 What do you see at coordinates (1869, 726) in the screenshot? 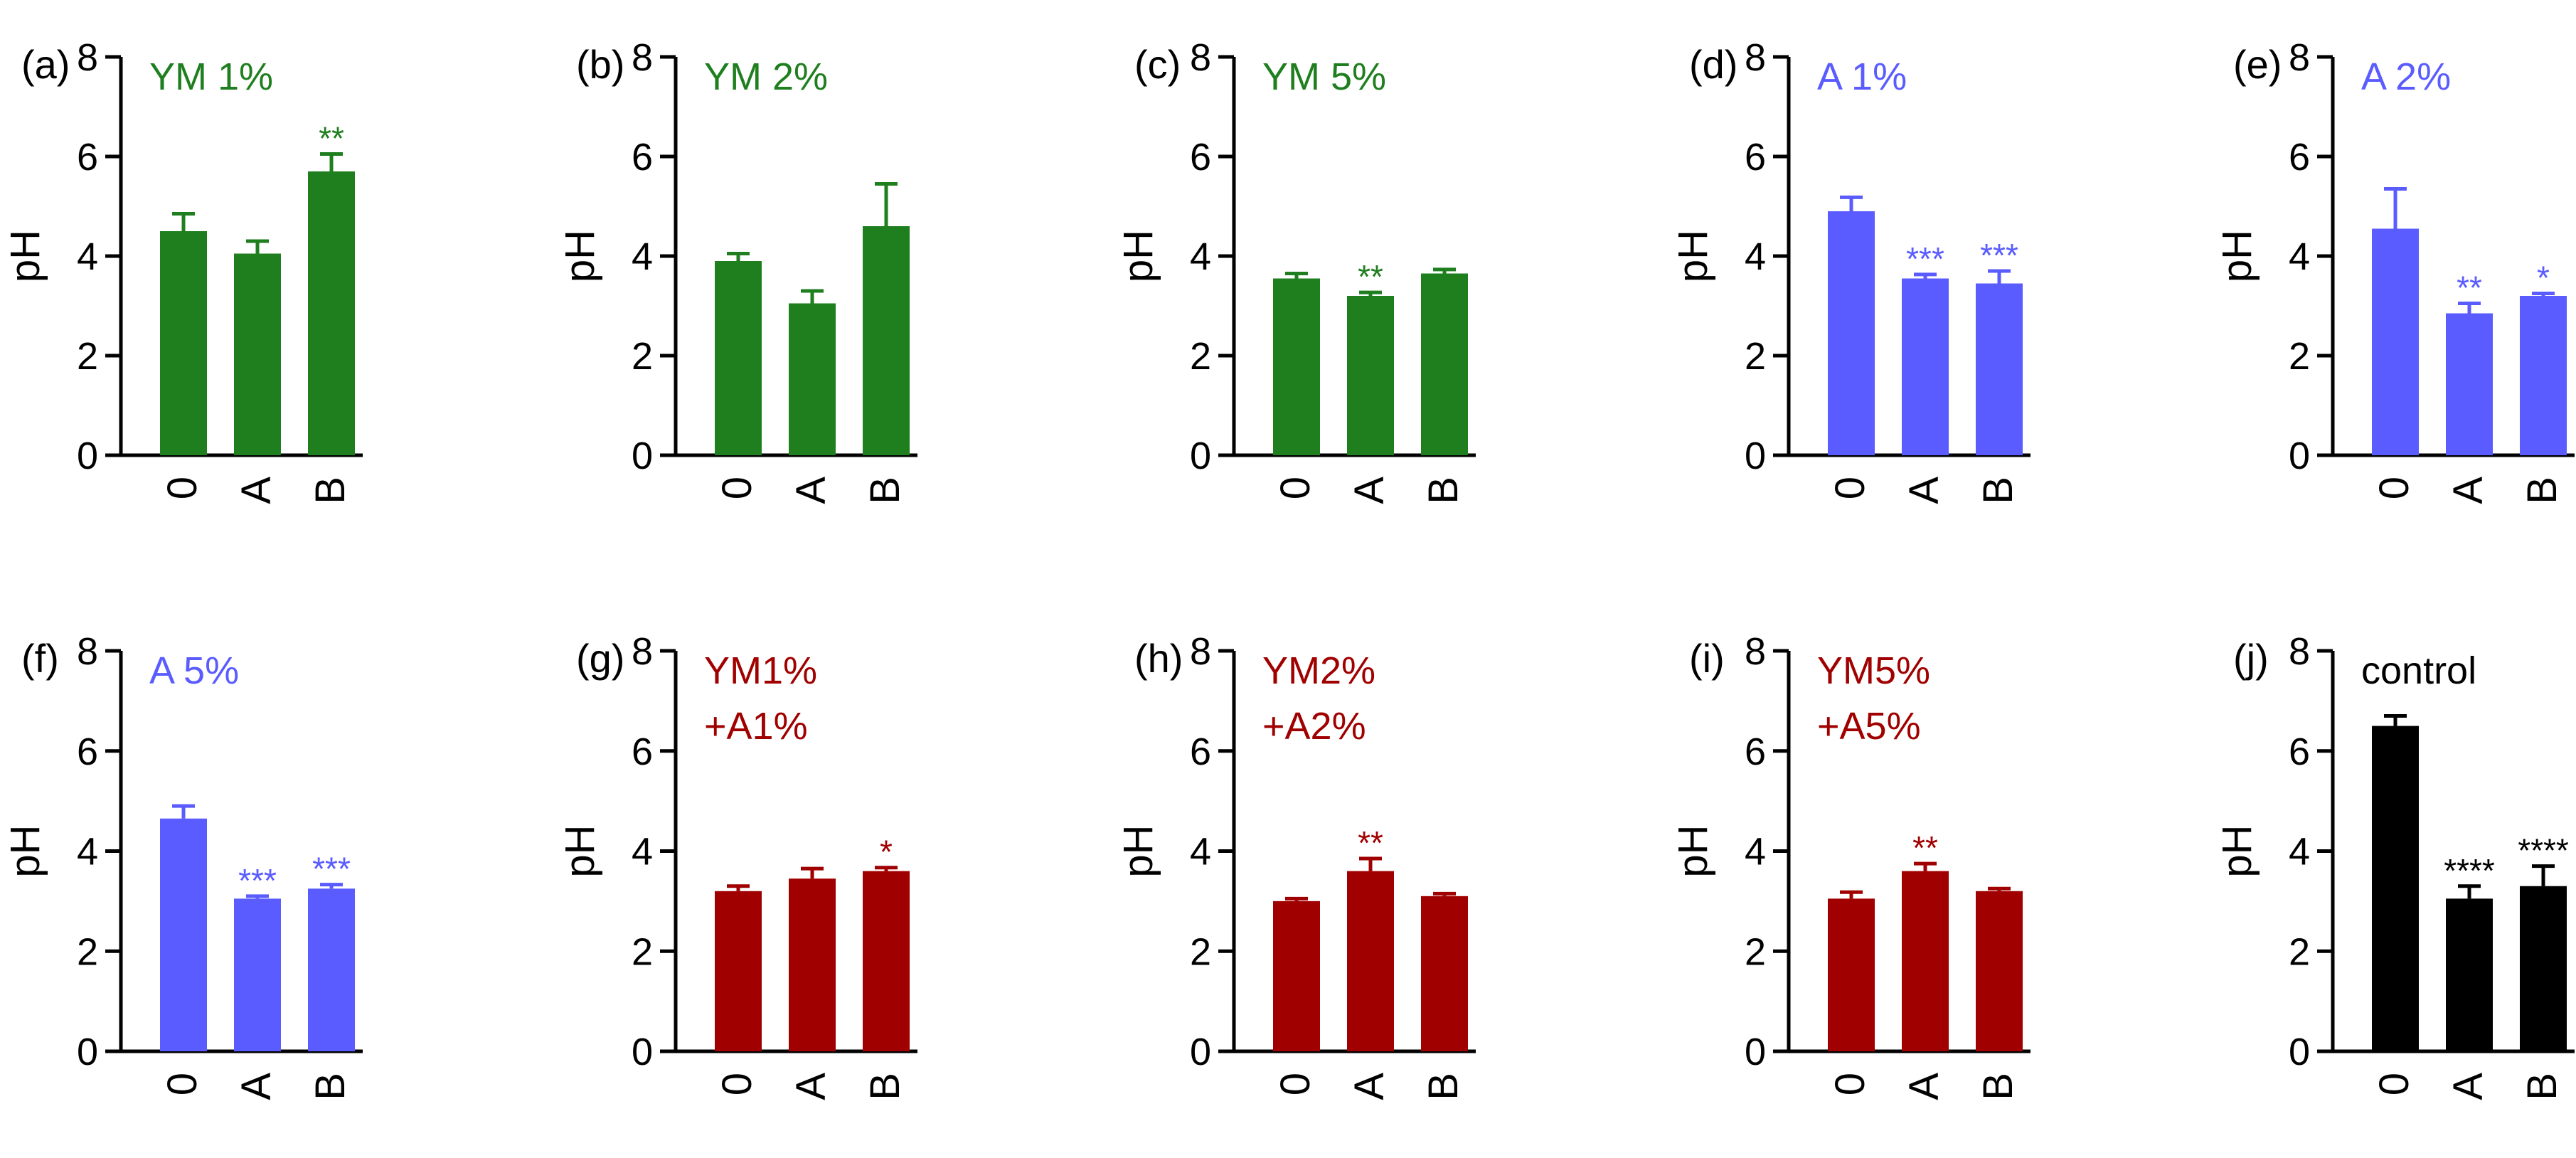
I see `chart-title: +A5%` at bounding box center [1869, 726].